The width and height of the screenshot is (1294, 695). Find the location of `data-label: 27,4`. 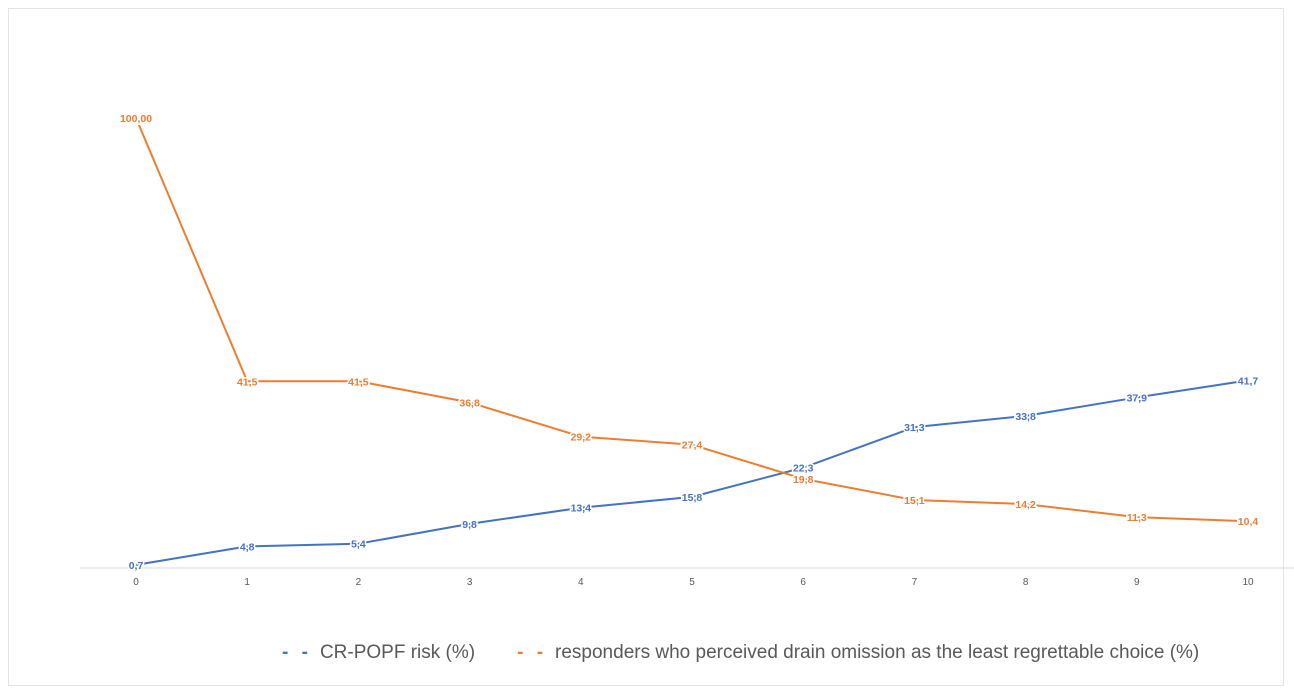

data-label: 27,4 is located at coordinates (692, 446).